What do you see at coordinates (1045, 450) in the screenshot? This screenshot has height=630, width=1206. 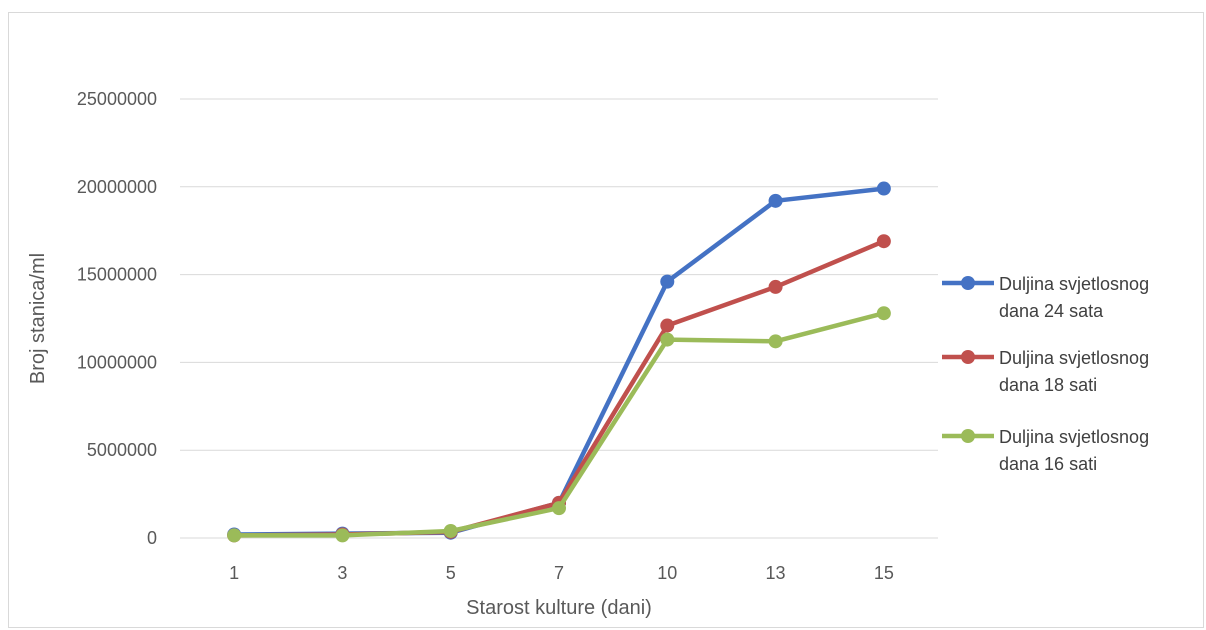 I see `legend-item: Duljina svjetlosnog dana 16 sati` at bounding box center [1045, 450].